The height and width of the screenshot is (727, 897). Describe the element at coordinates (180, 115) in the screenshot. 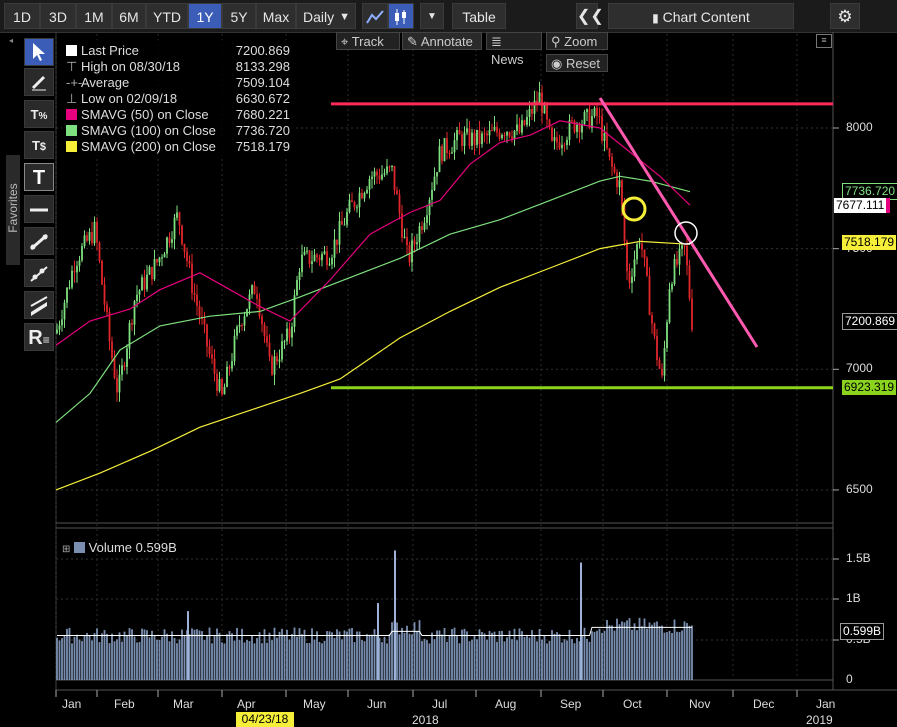

I see `legend-sma50: SMAVG (50) on Close 7680.221` at that location.